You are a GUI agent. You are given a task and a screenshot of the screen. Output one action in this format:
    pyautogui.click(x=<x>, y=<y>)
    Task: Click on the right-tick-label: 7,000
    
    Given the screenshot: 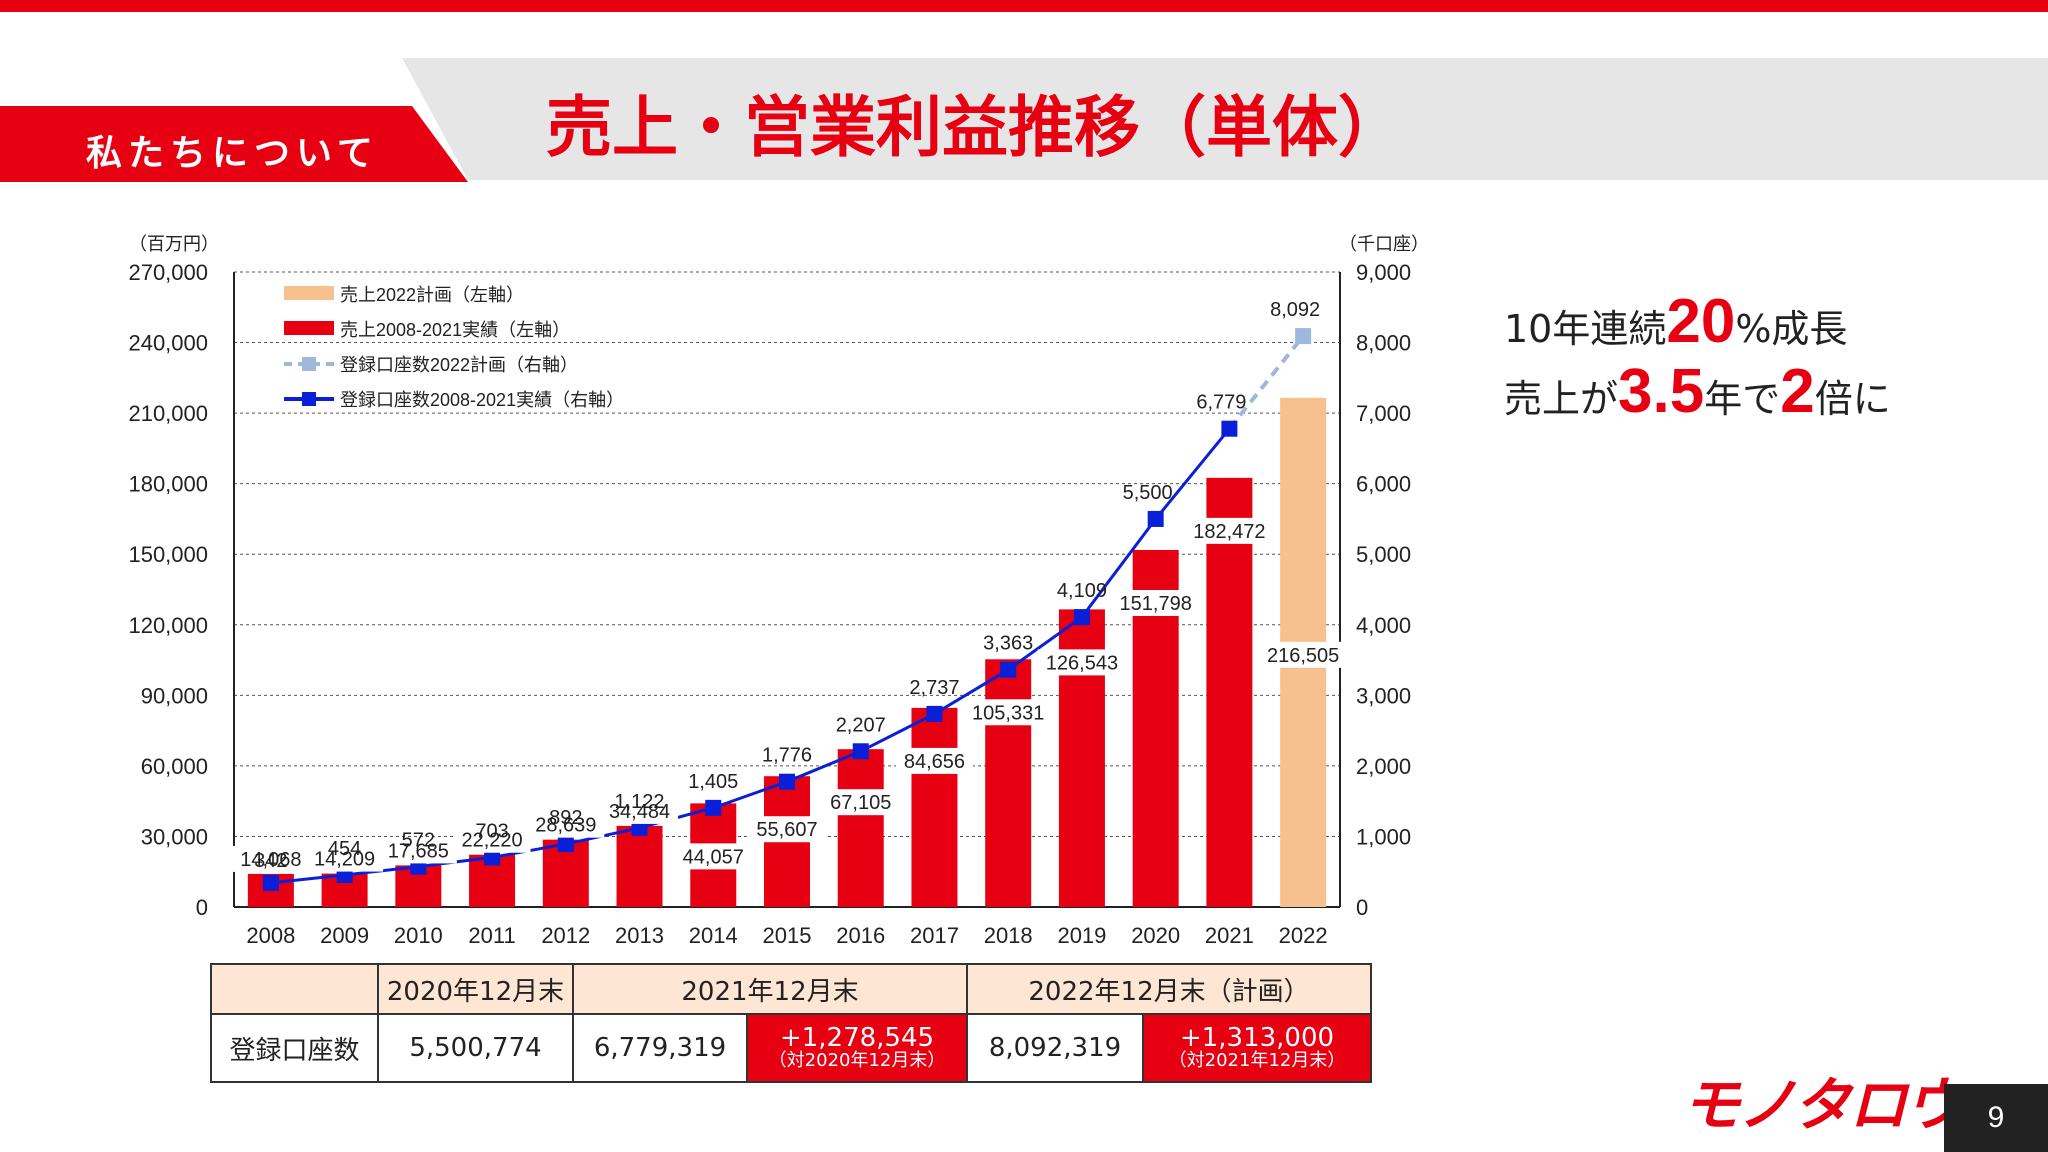 What is the action you would take?
    pyautogui.click(x=1383, y=413)
    